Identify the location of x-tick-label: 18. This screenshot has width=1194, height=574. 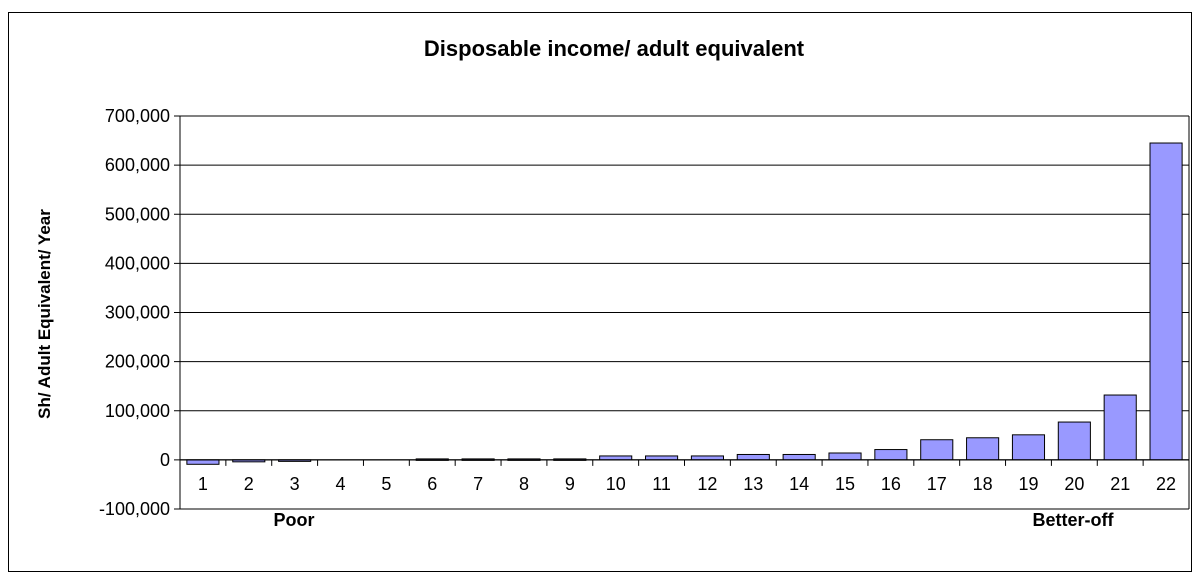
(983, 484).